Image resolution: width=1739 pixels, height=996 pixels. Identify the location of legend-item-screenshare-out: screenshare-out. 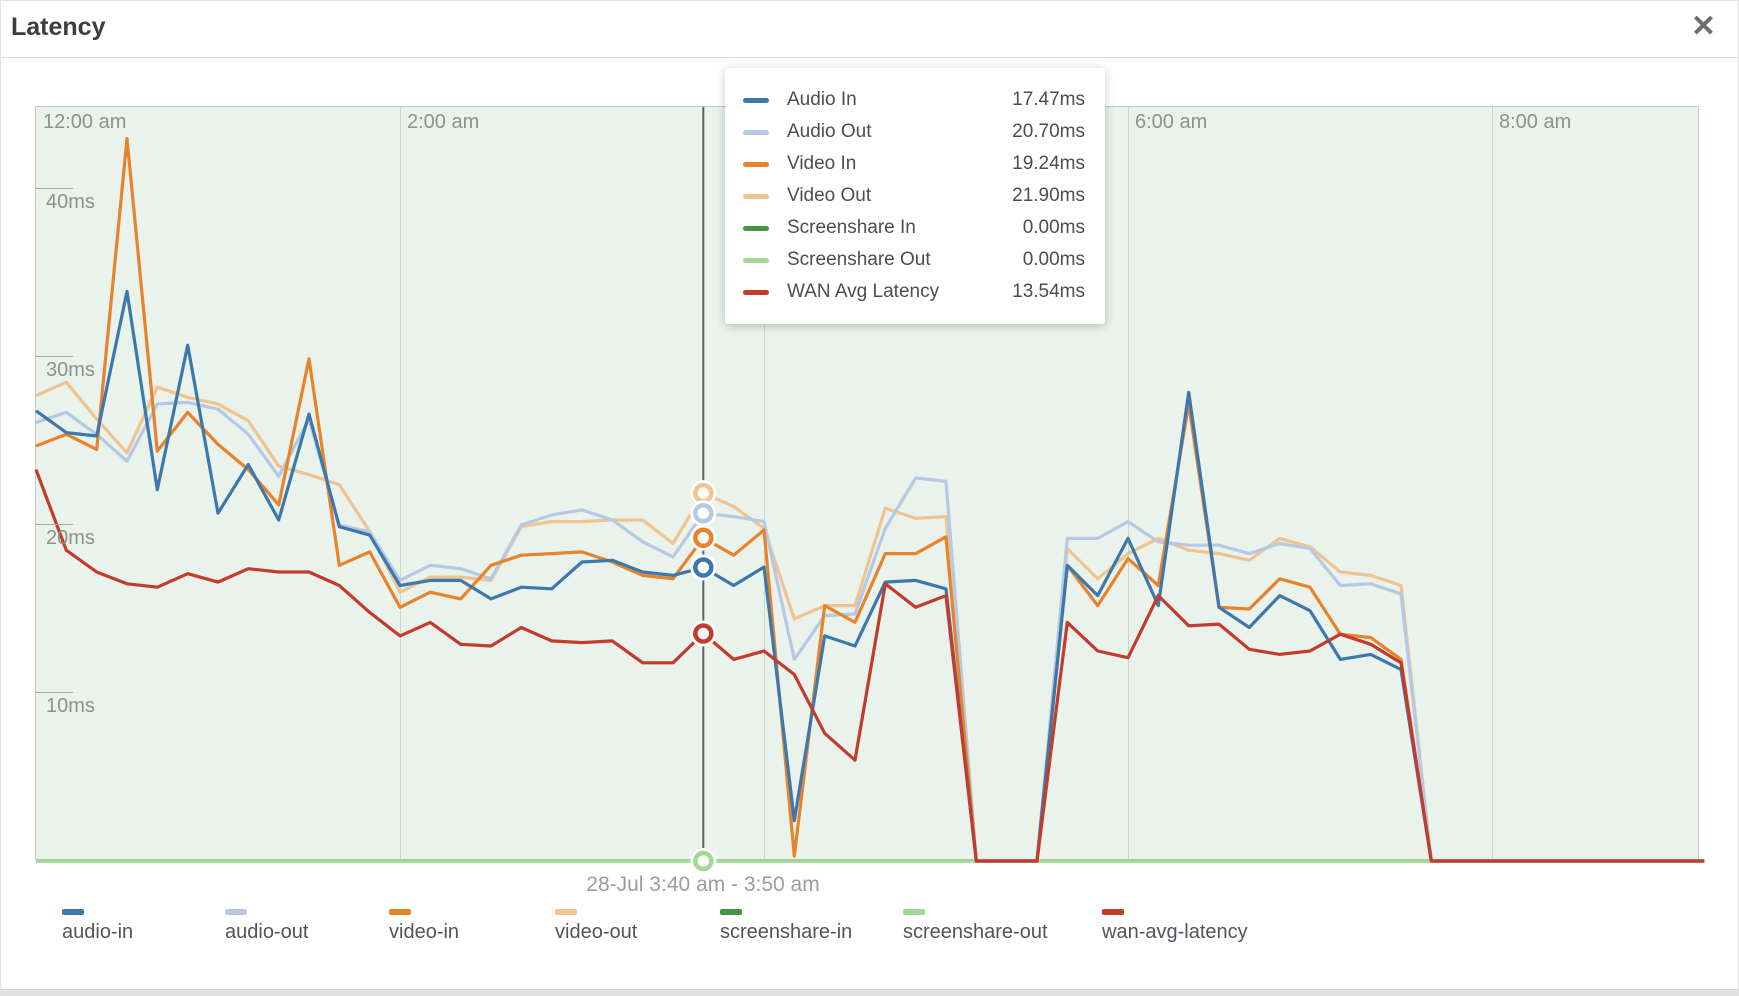
(975, 926).